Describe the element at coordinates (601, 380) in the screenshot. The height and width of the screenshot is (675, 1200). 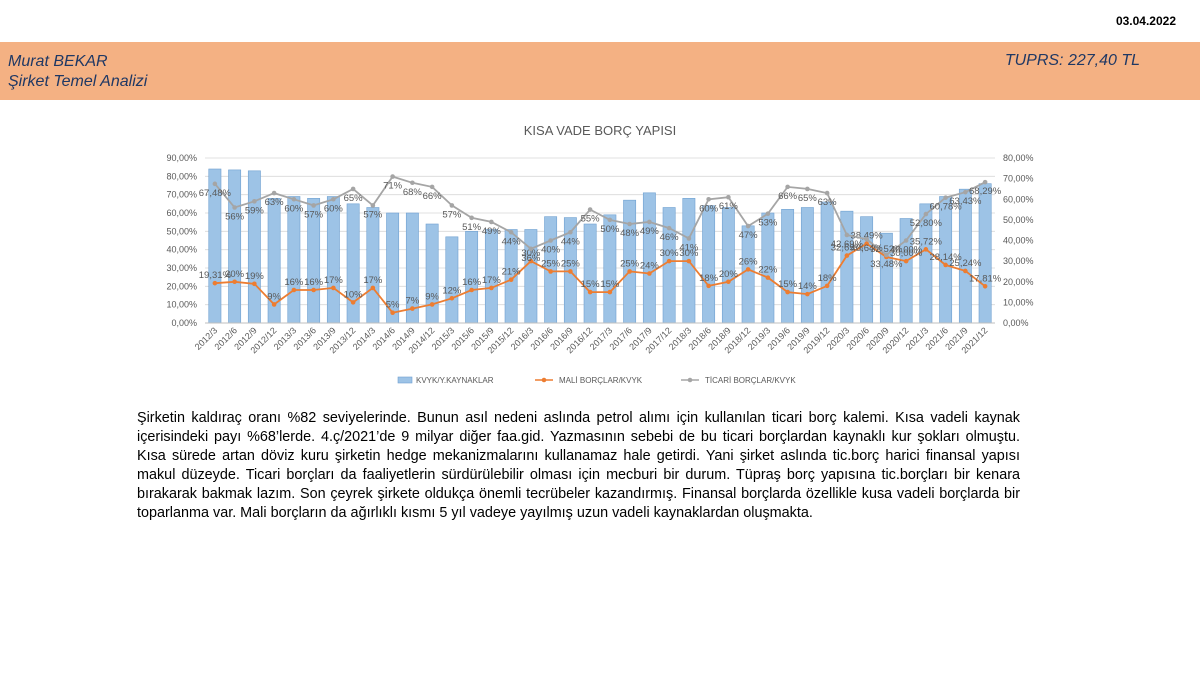
I see `legend-label: MALİ BORÇLAR/KVYK` at that location.